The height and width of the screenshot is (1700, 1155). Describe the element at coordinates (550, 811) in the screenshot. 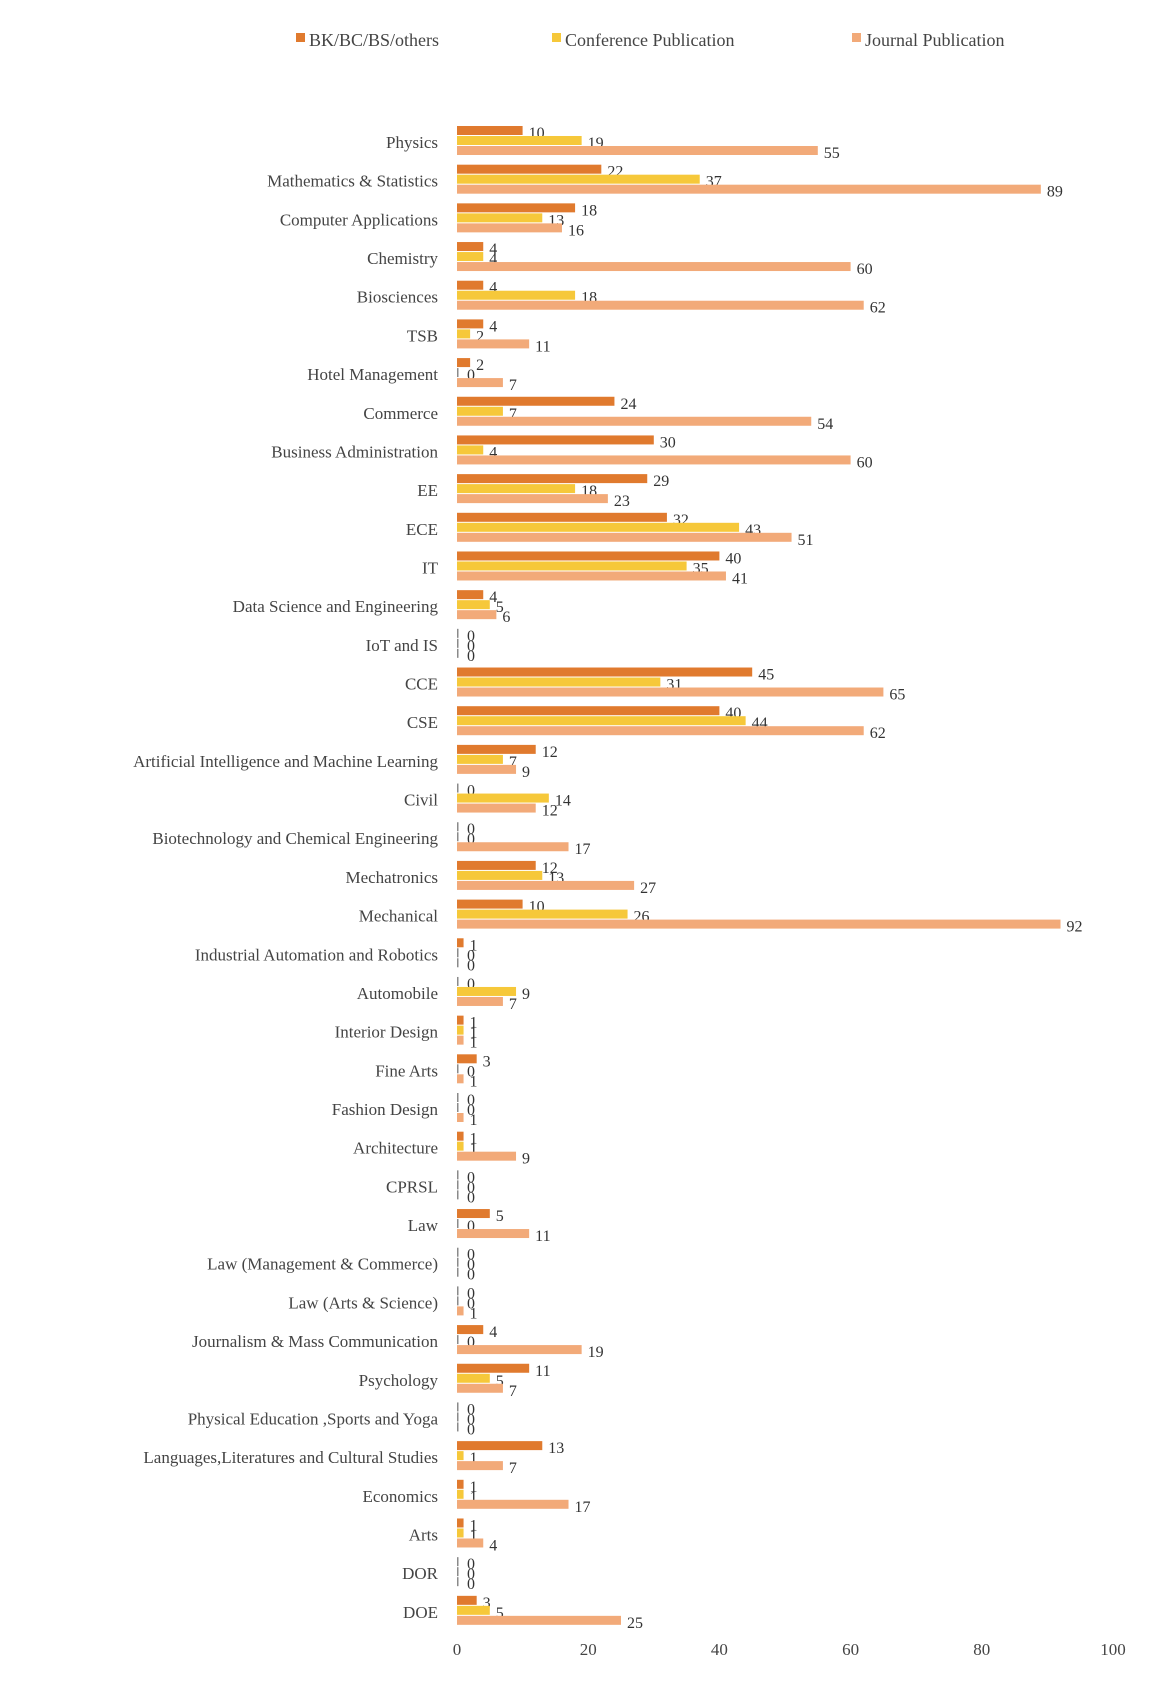

I see `data-label-2: 12` at that location.